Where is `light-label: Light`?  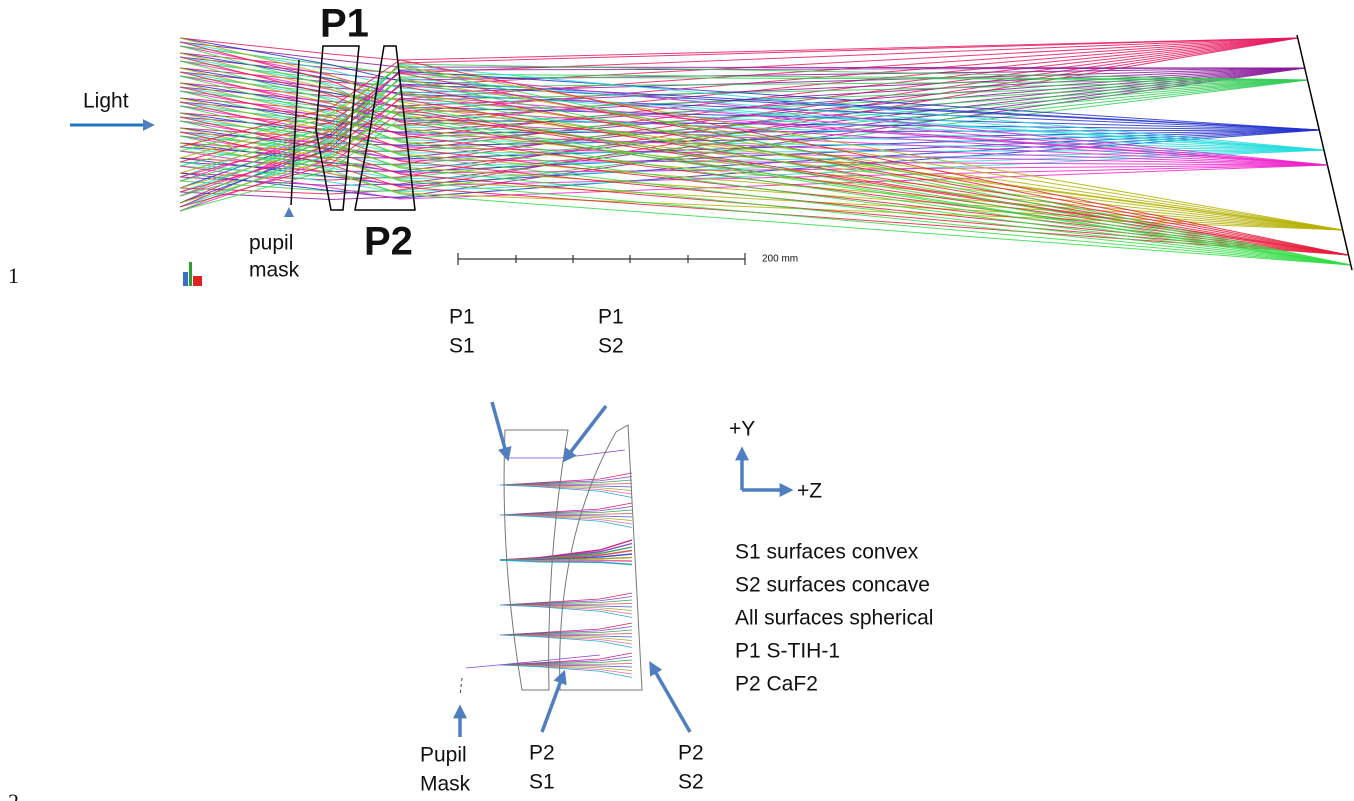 light-label: Light is located at coordinates (106, 101).